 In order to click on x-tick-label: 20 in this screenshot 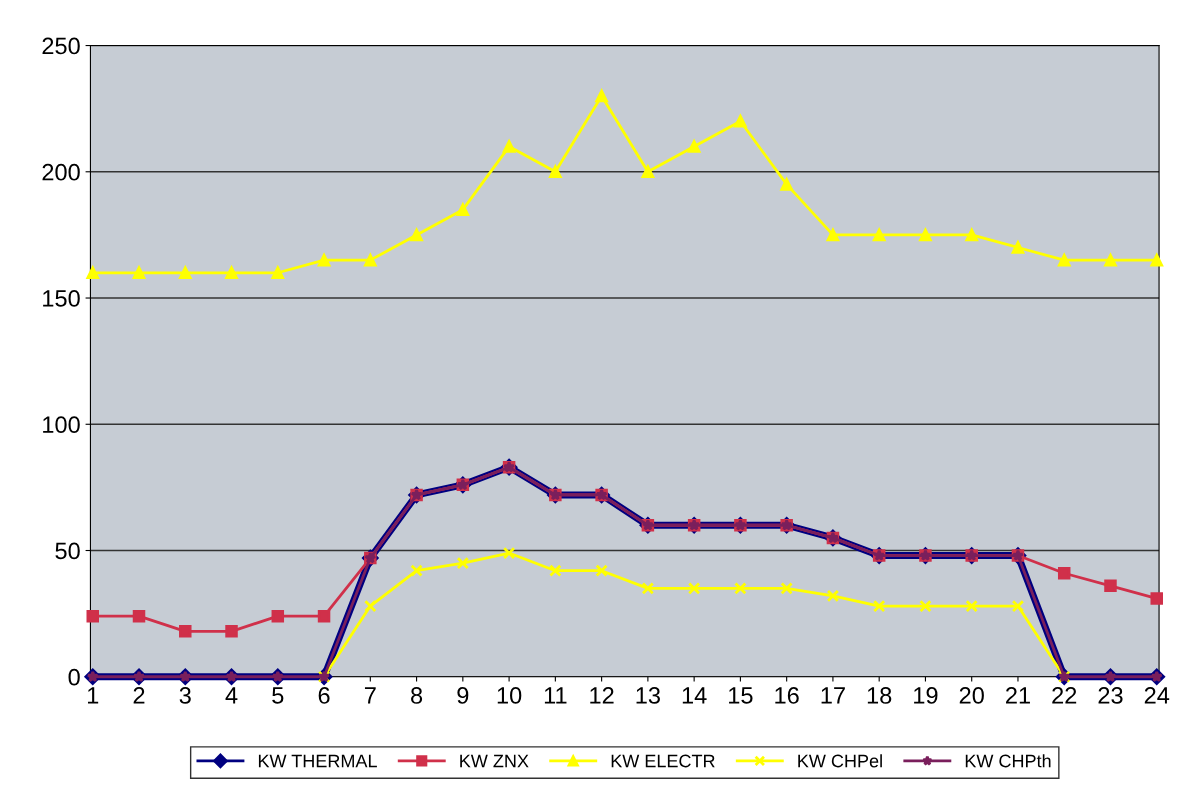, I will do `click(971, 695)`.